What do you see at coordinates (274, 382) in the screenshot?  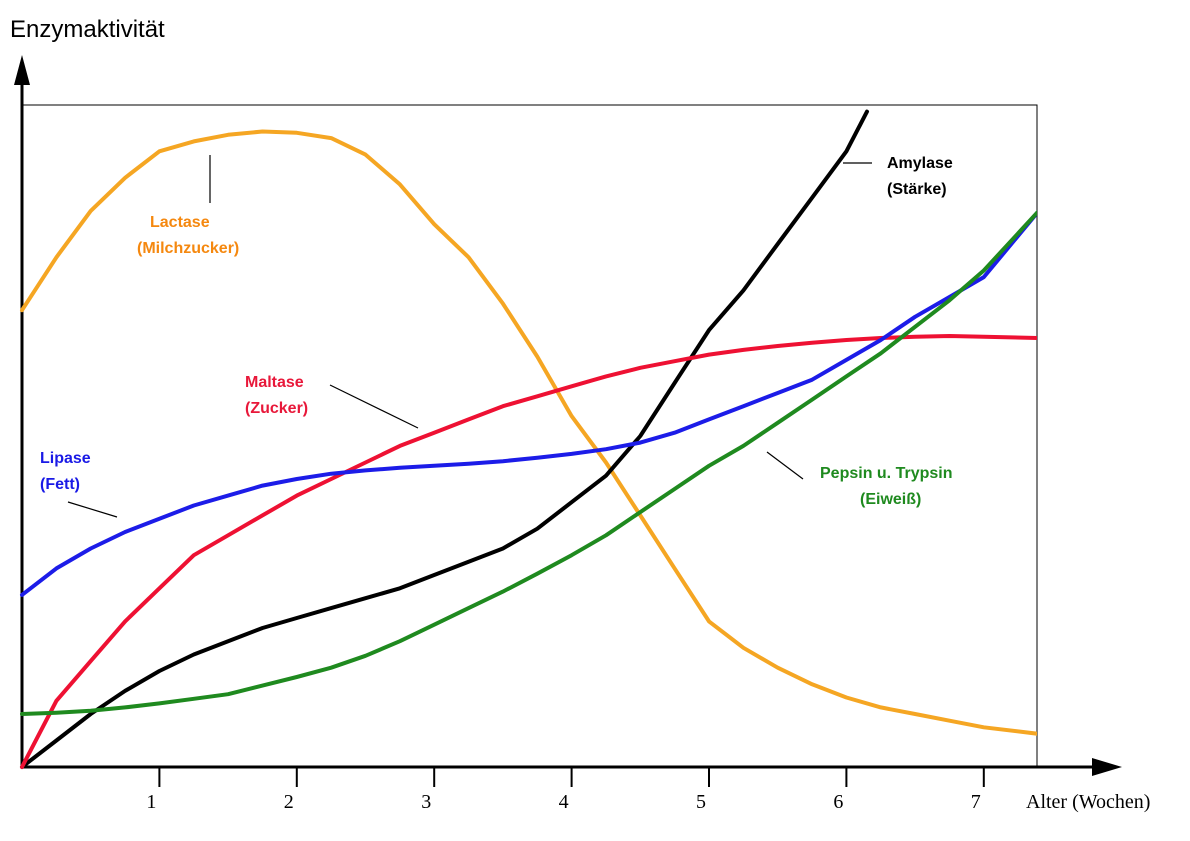 I see `maltase-label: Maltase` at bounding box center [274, 382].